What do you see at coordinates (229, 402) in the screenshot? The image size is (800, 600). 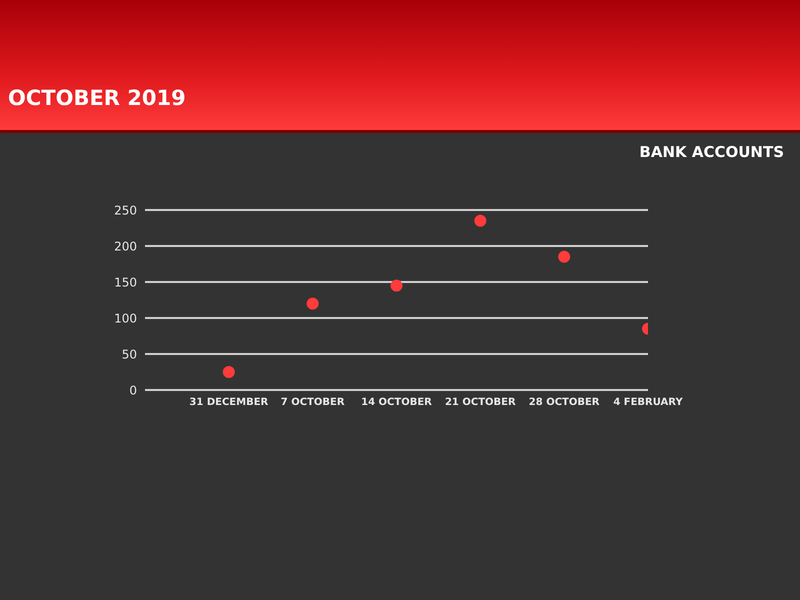 I see `x-tick-label: 31 DECEMBER` at bounding box center [229, 402].